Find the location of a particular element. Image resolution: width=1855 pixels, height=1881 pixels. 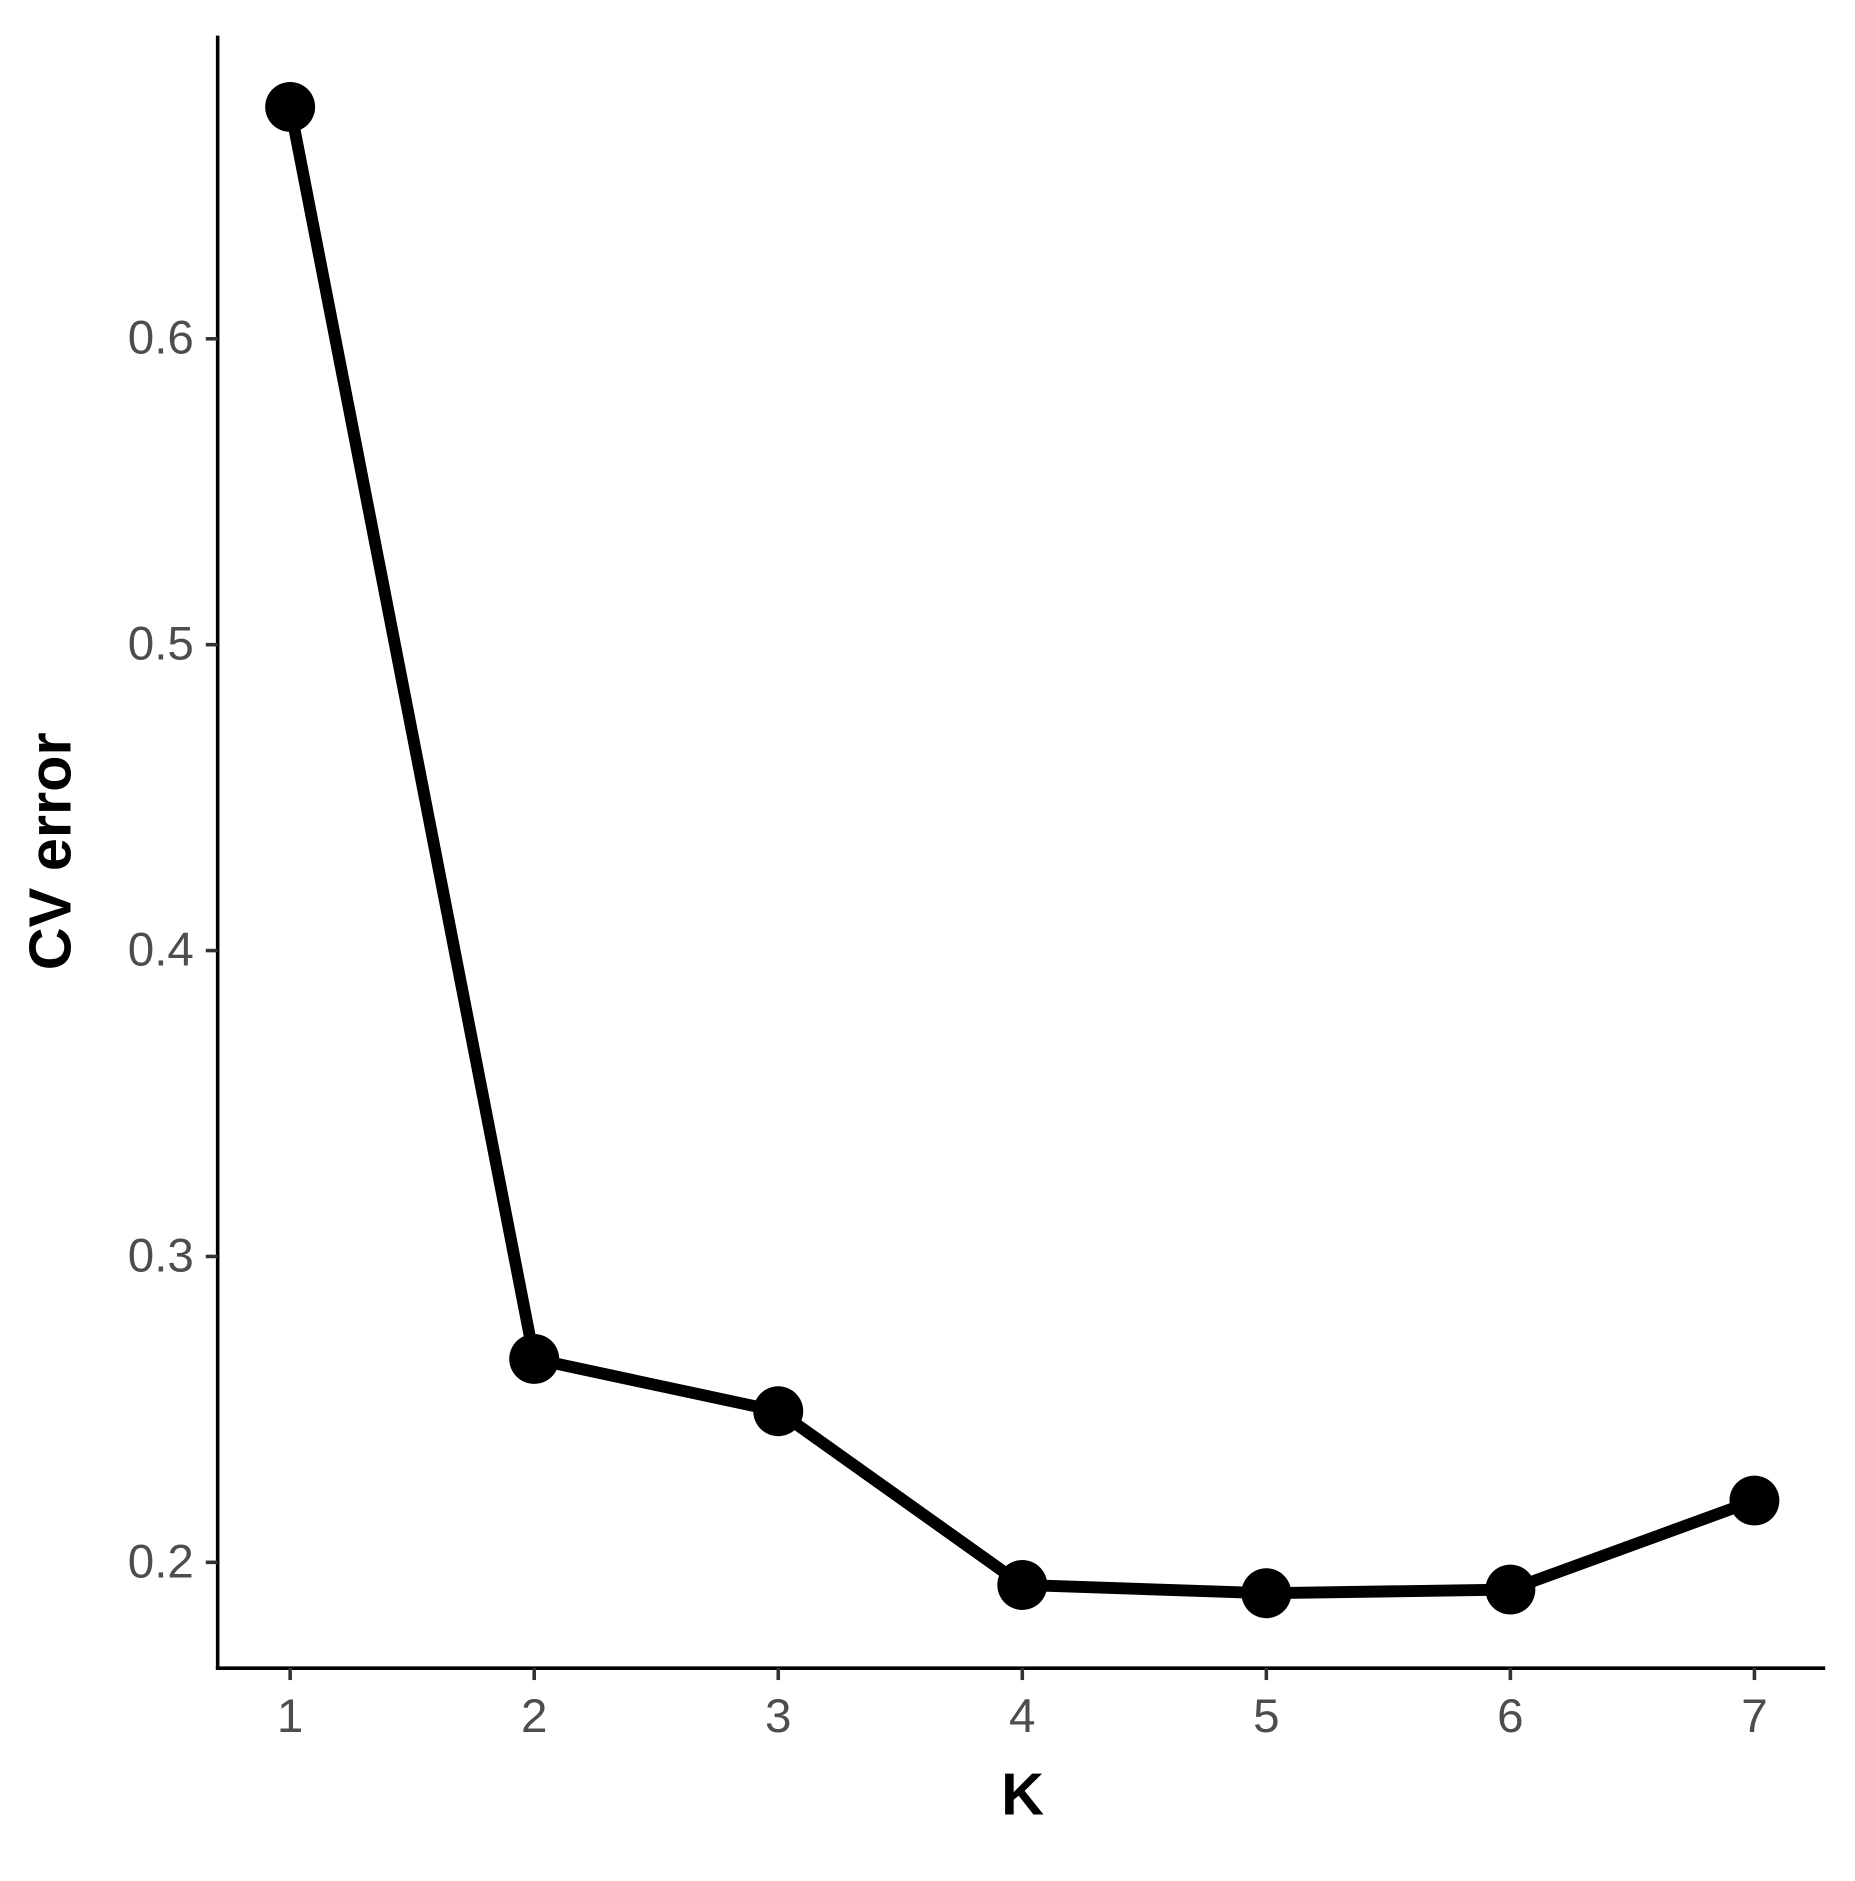

x-tick-label: 7 is located at coordinates (1754, 1716).